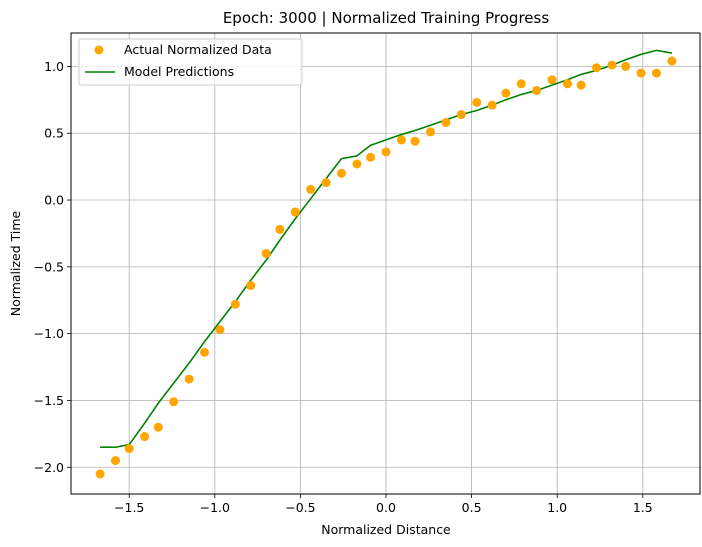 Image resolution: width=702 pixels, height=547 pixels. I want to click on y-axis-label: Normalized Time, so click(15, 263).